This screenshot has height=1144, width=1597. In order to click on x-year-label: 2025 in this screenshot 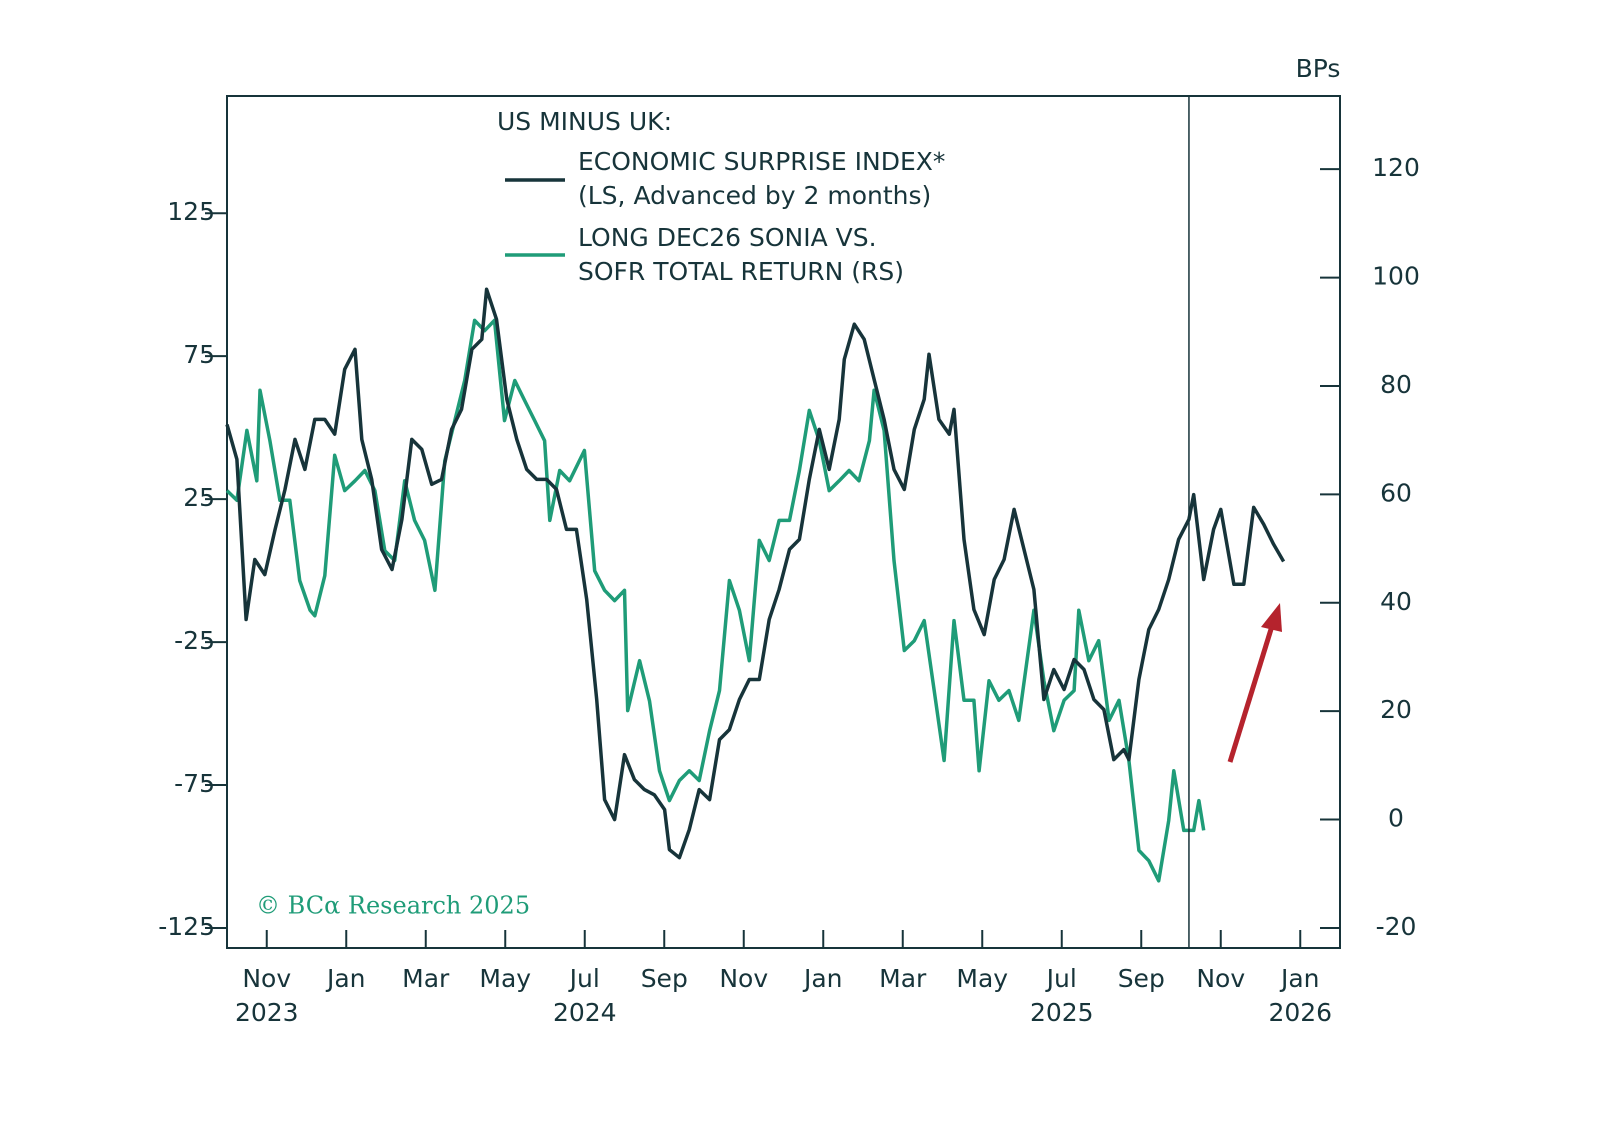, I will do `click(1062, 1012)`.